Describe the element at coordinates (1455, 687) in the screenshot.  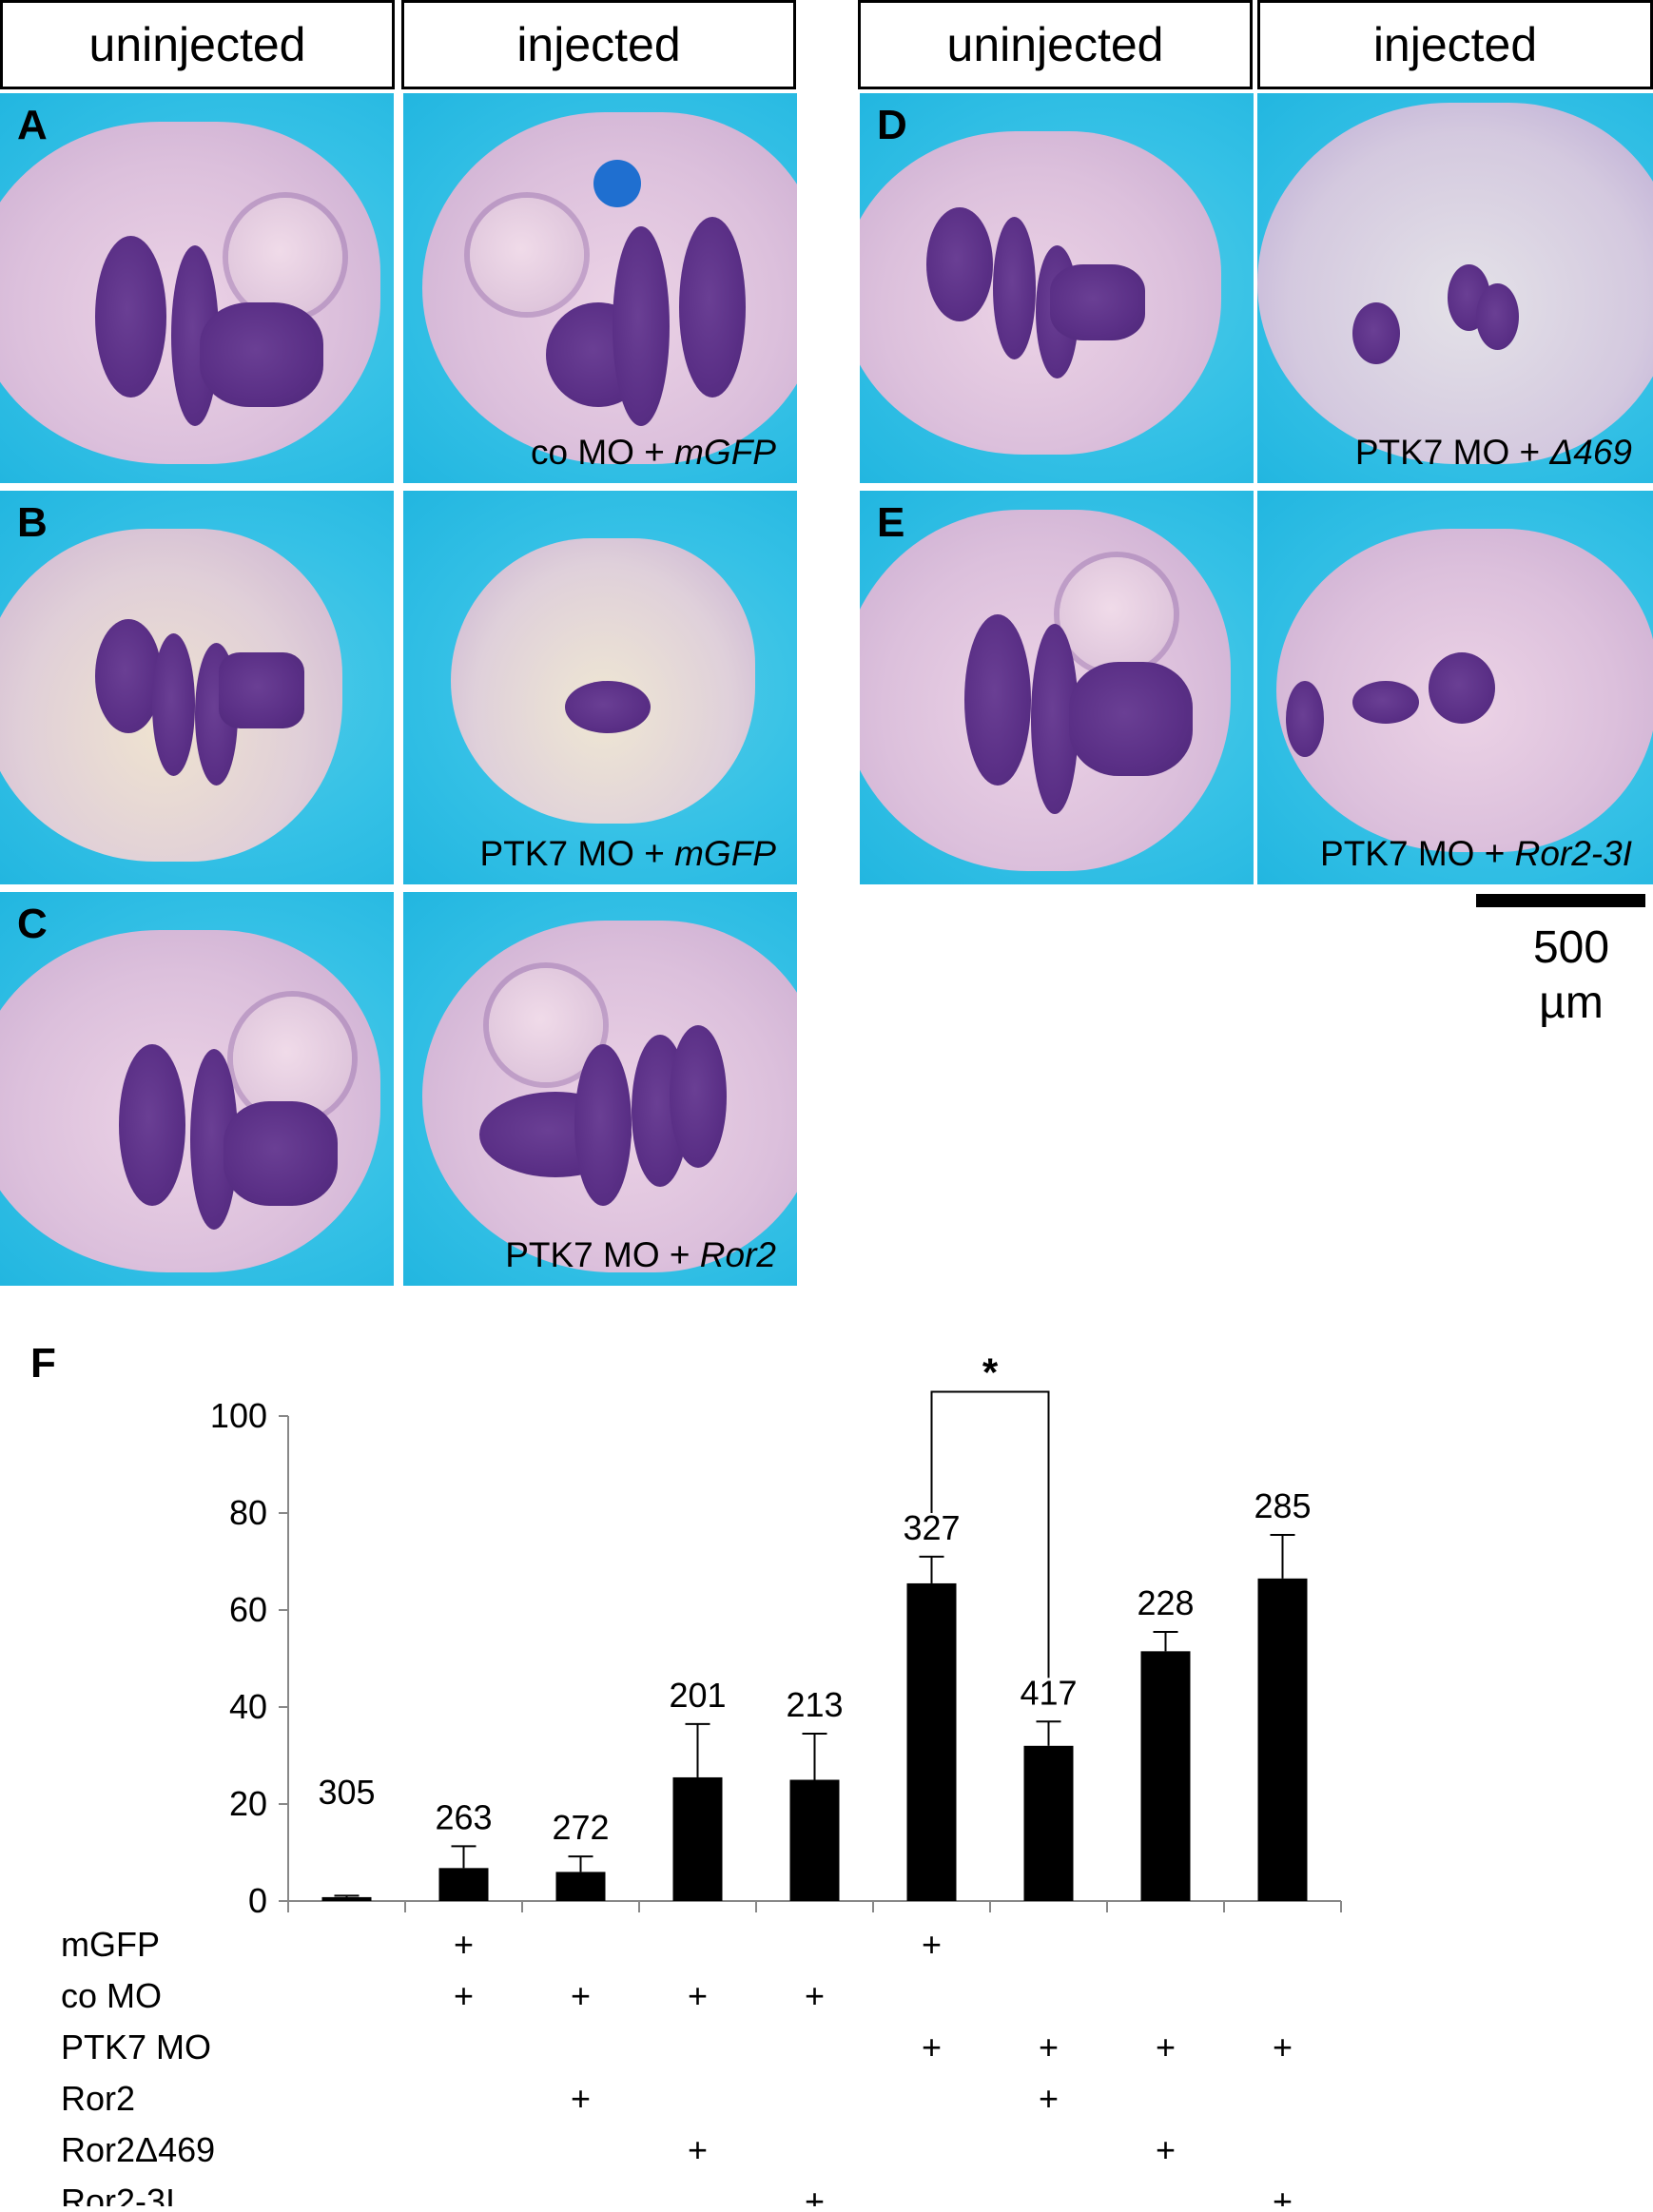
I see `panel-e-injected: PTK7 MO + Ror2-3I` at that location.